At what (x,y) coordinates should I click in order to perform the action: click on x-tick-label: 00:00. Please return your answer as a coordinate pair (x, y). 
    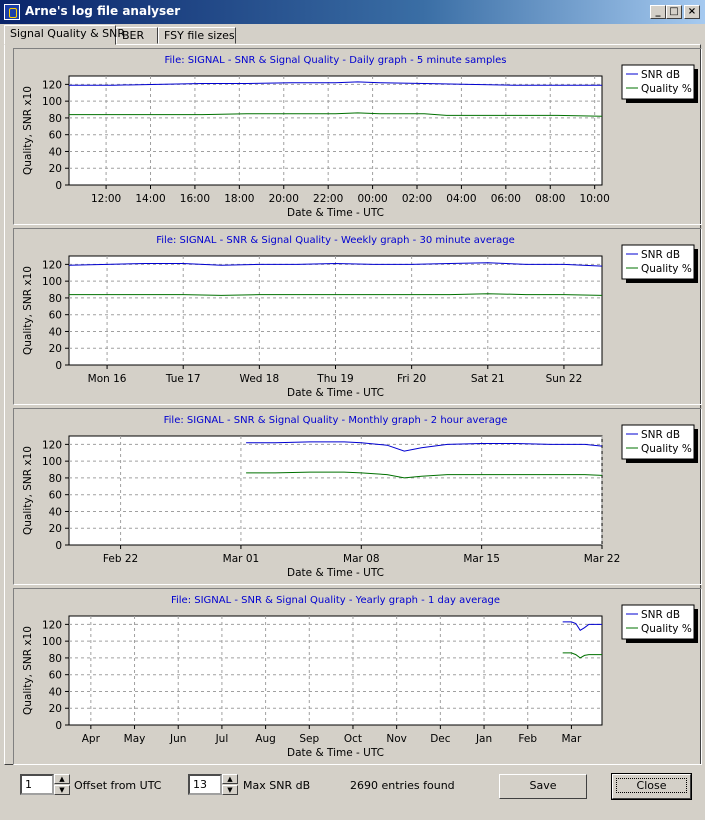
    Looking at the image, I should click on (372, 199).